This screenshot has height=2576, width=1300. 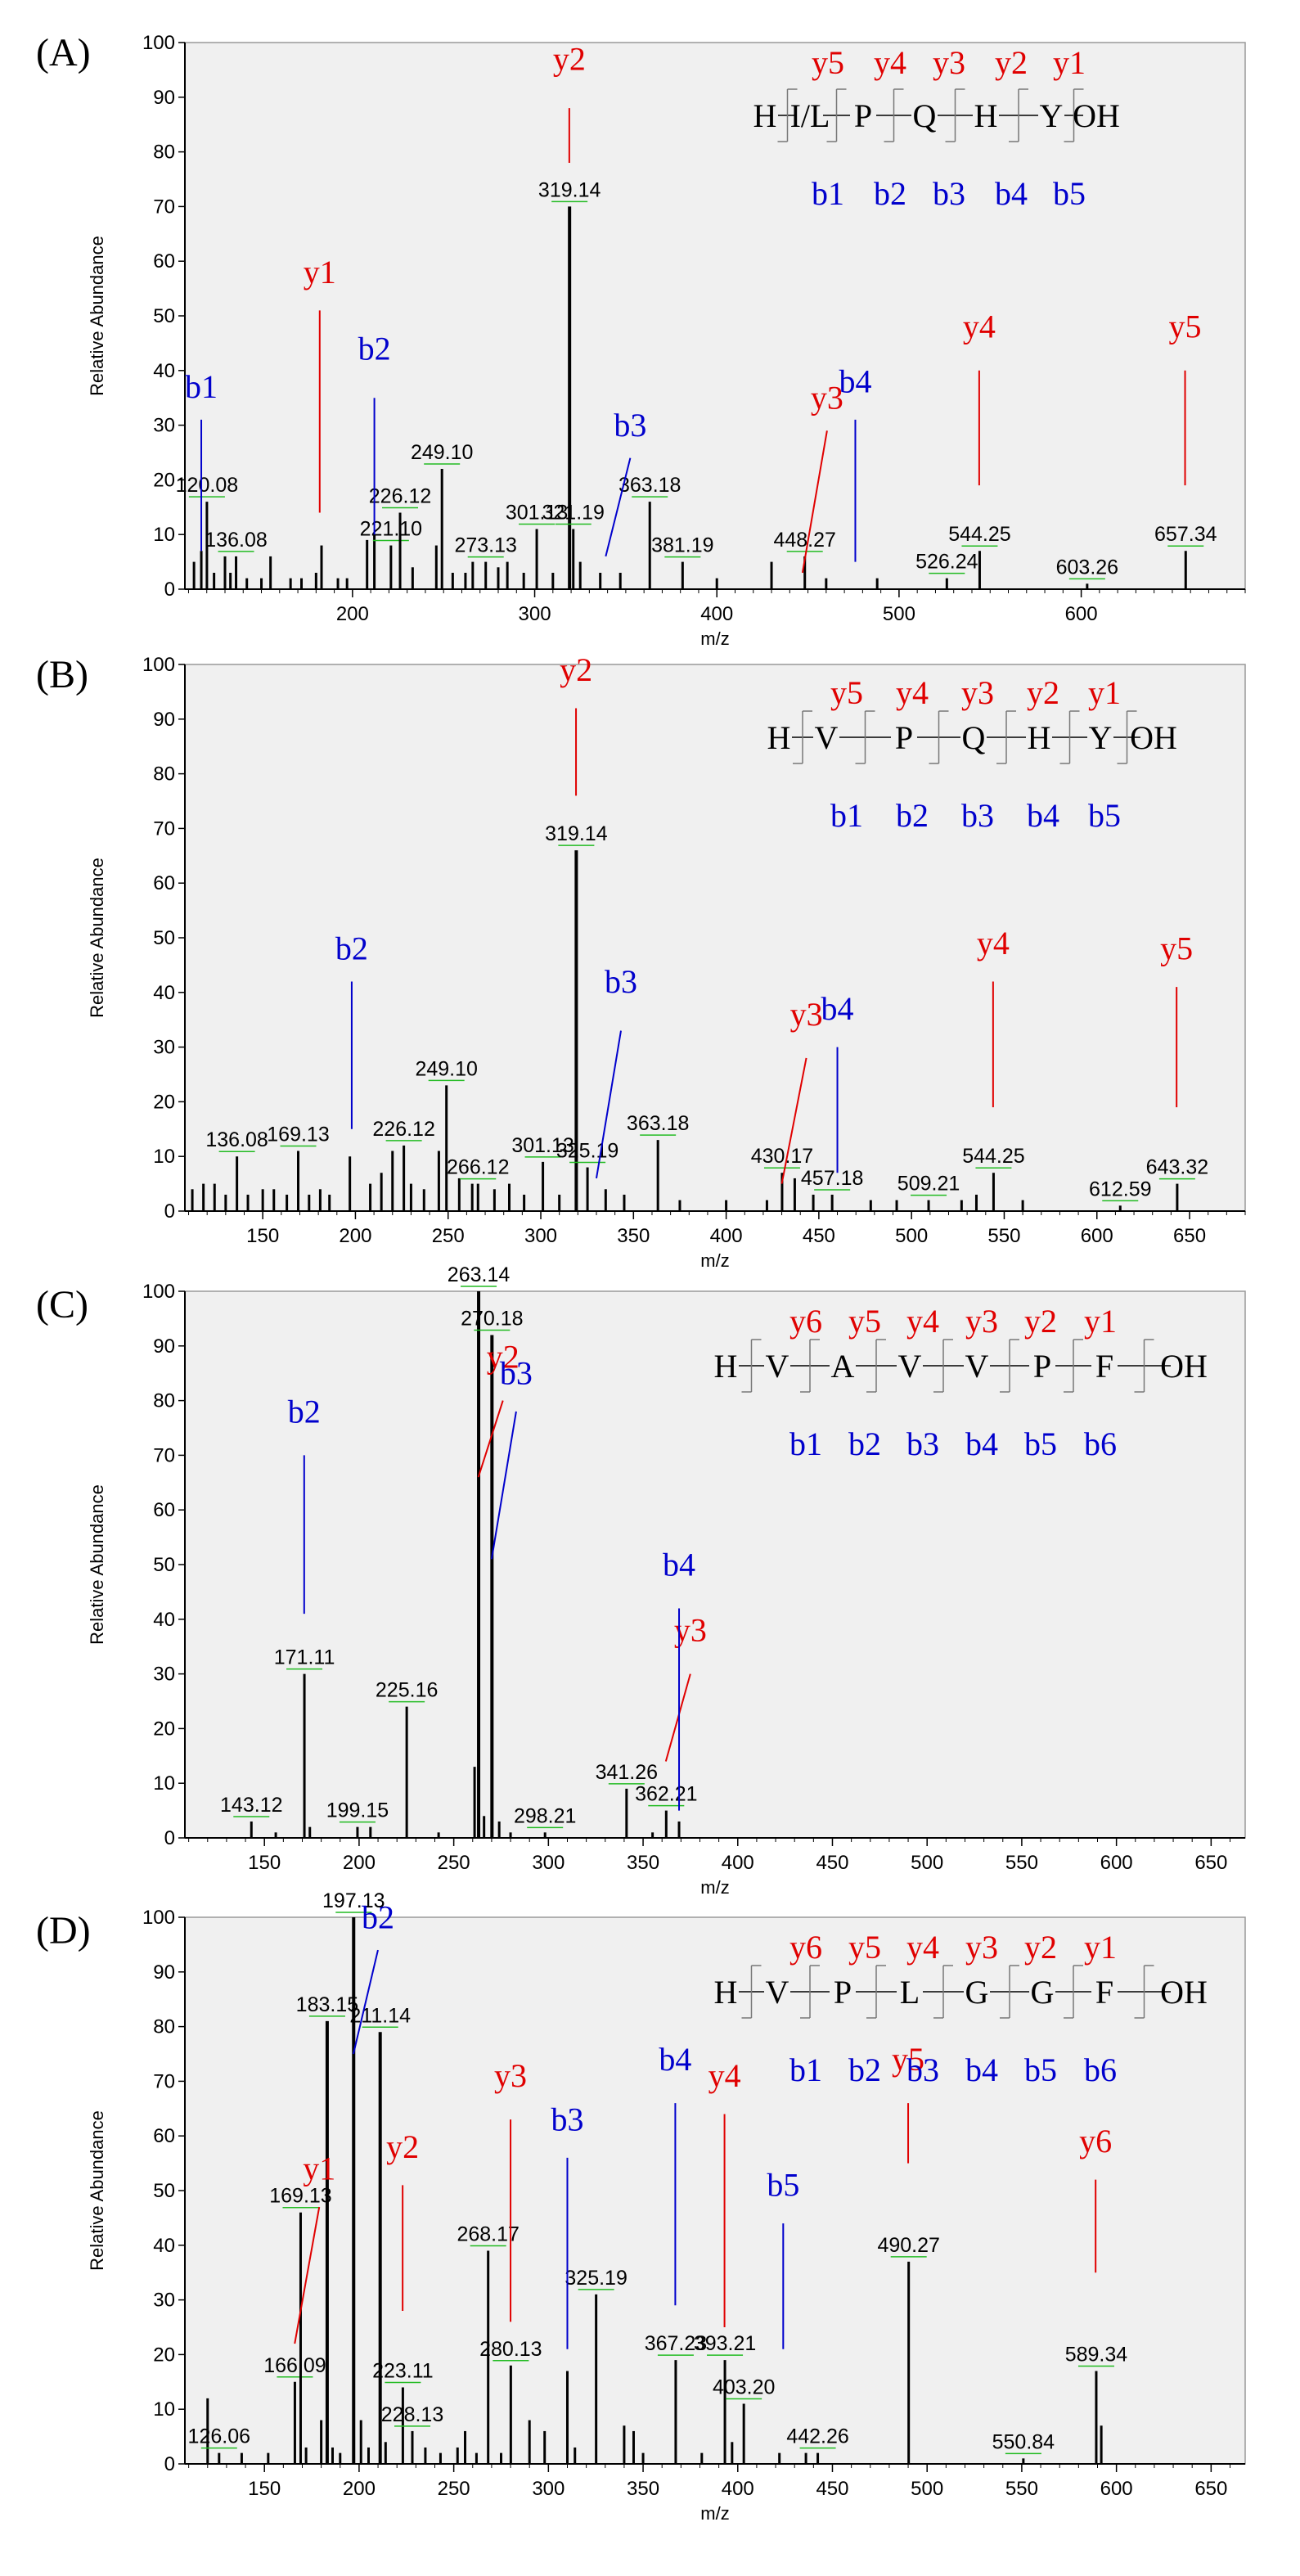 I want to click on peak-label: 643.32, so click(x=1177, y=1167).